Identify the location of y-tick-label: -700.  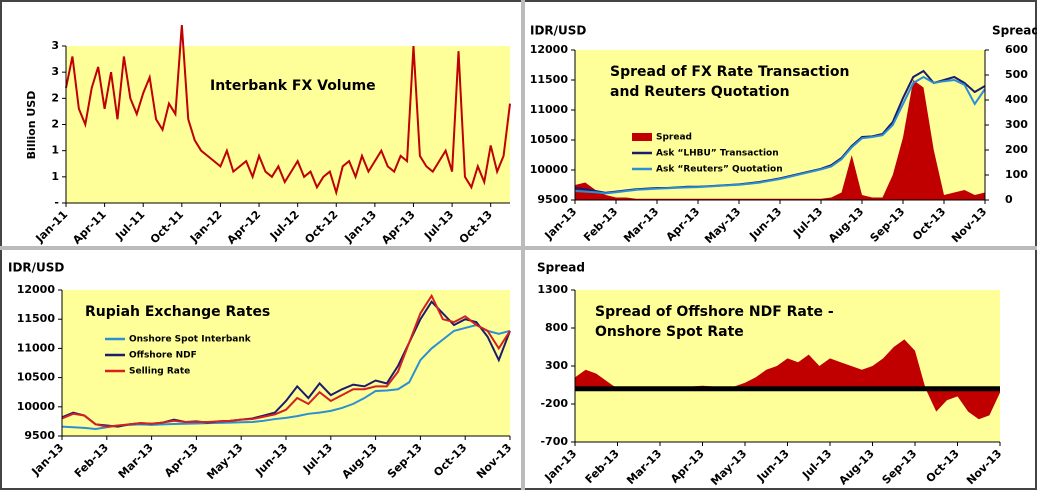
(554, 441).